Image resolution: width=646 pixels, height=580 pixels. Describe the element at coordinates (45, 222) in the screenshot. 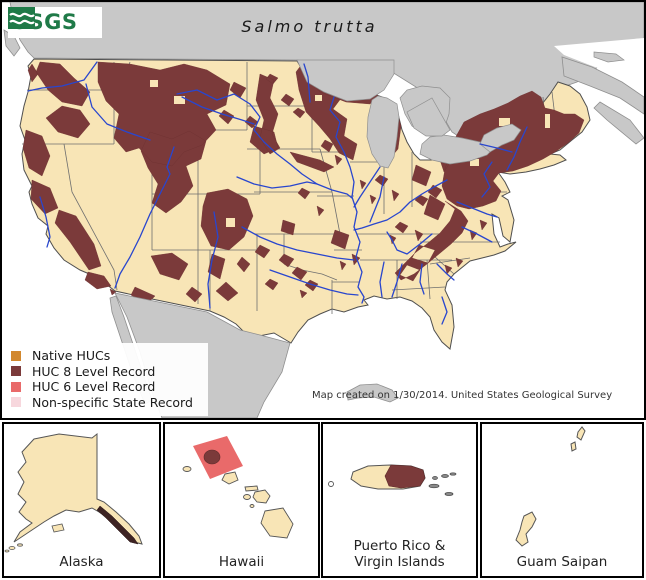

I see `sacramento-river` at that location.